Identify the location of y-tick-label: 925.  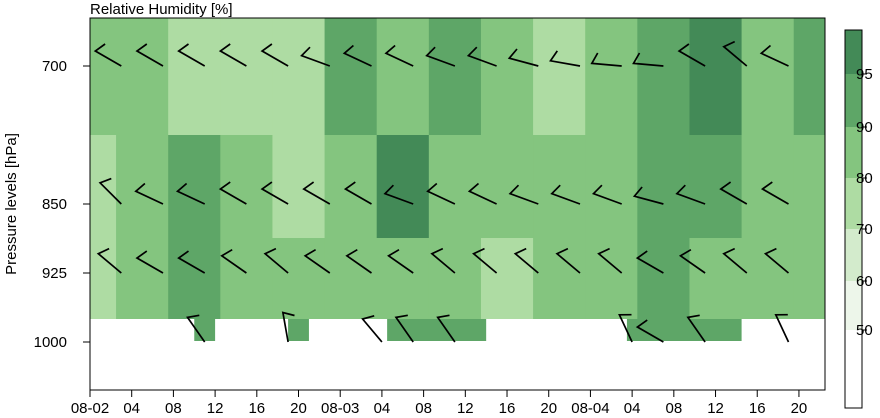
(54, 273).